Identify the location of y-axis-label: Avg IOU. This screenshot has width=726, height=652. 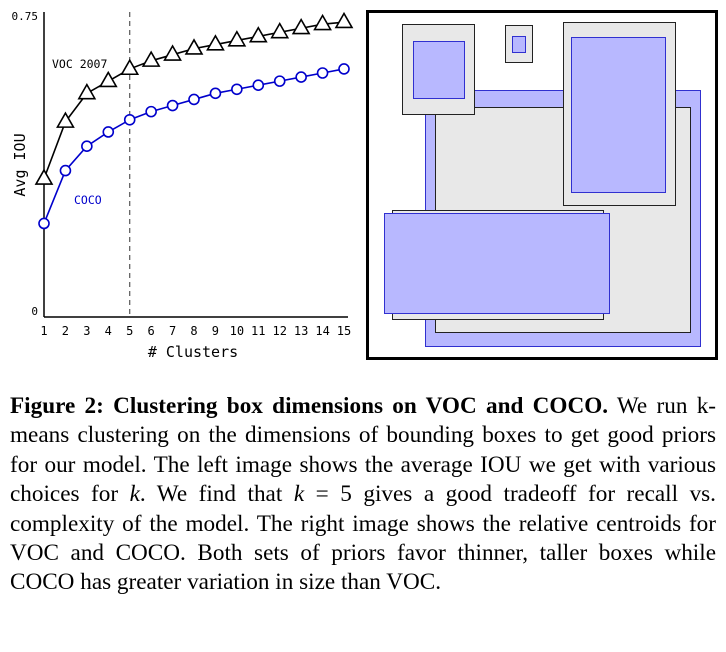
(20, 164).